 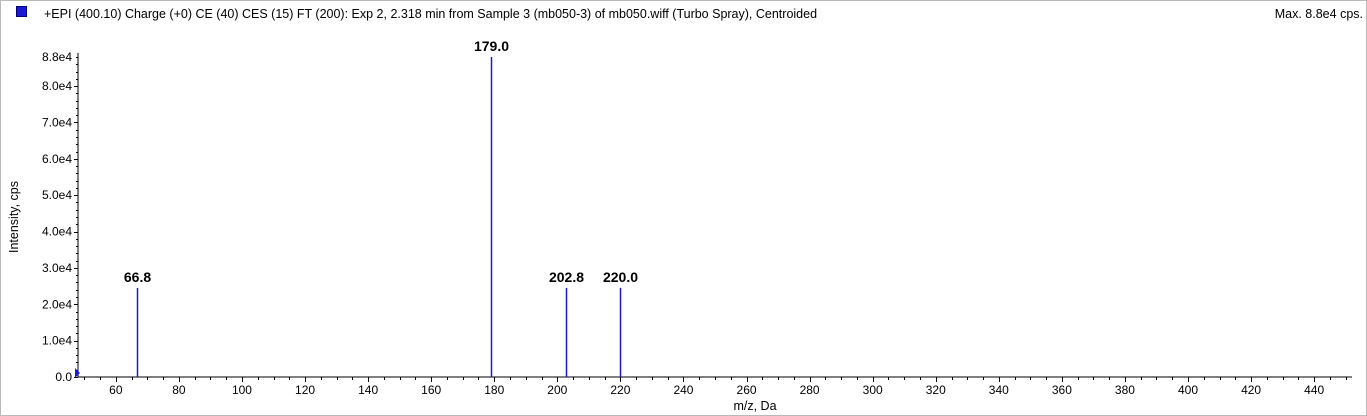 I want to click on x-tick-label: 260, so click(x=747, y=390).